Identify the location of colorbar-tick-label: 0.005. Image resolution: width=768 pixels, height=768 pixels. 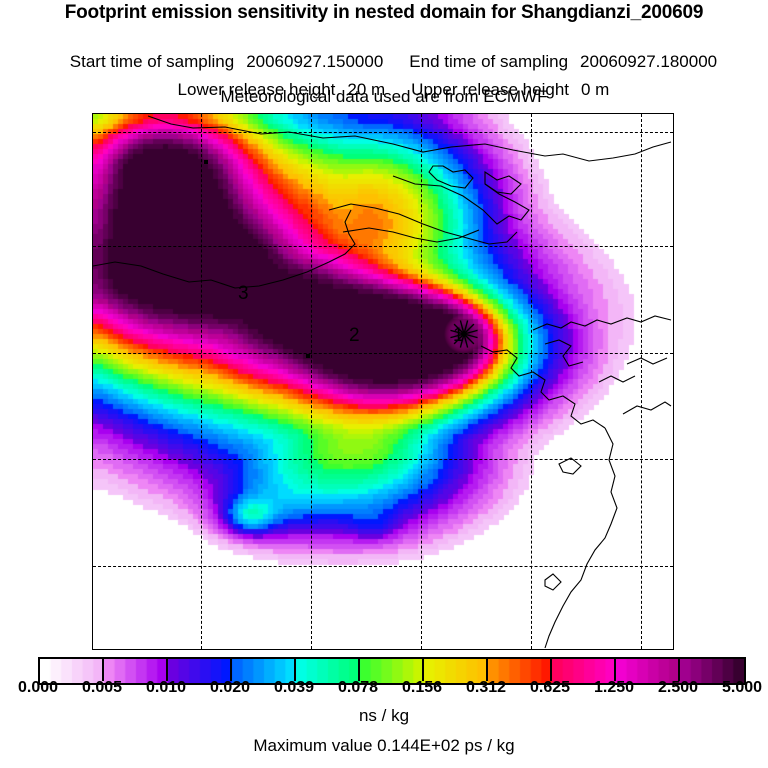
(102, 687).